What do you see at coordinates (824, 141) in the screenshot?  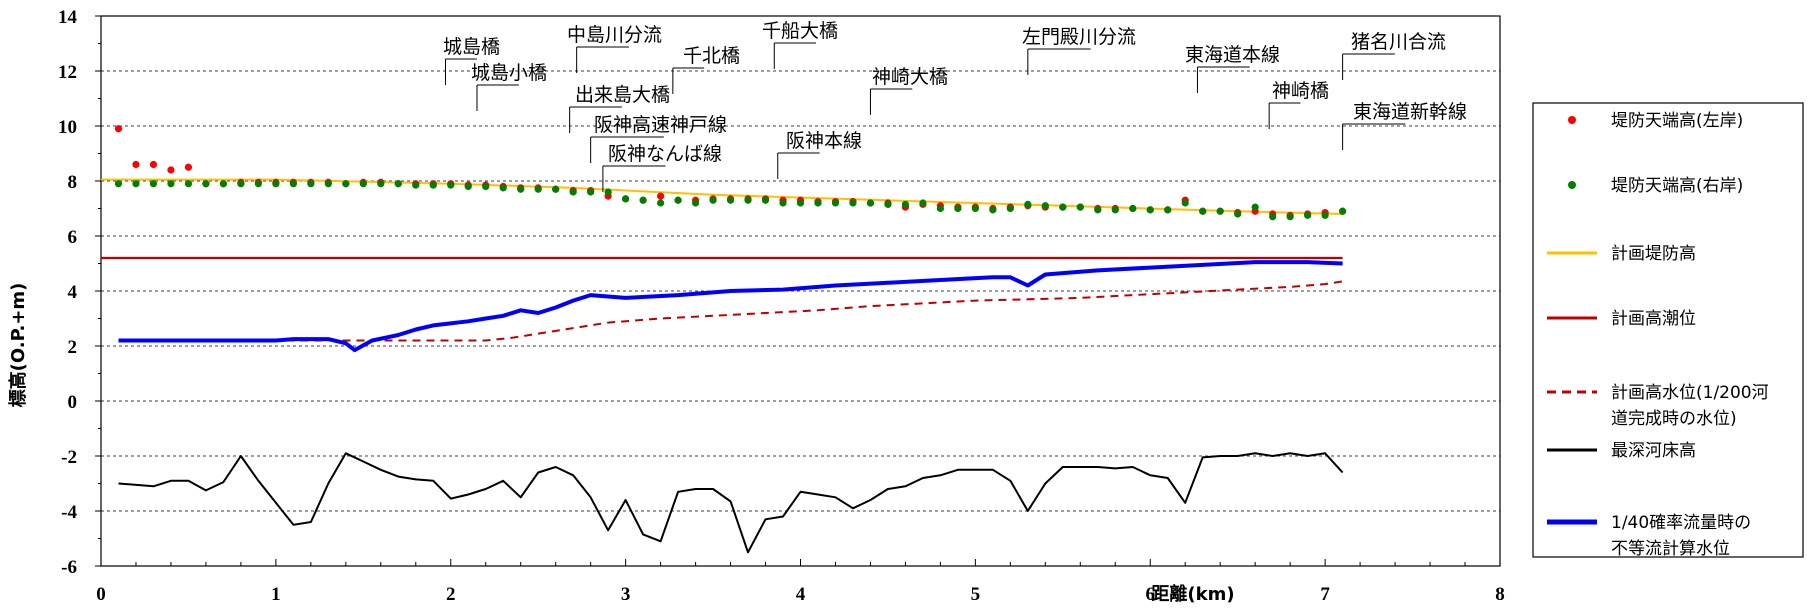 I see `annotation-label: 阪神本線` at bounding box center [824, 141].